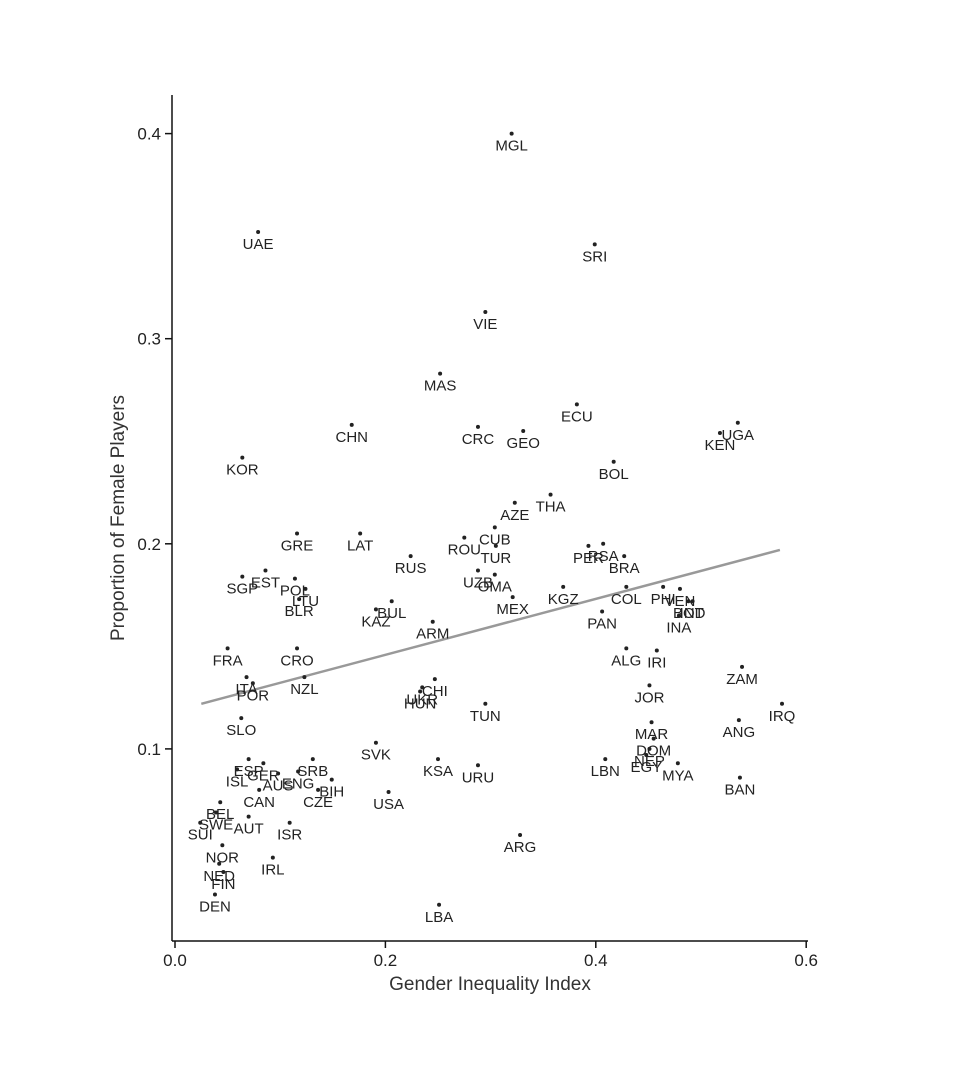  Describe the element at coordinates (304, 689) in the screenshot. I see `data-point-label: NZL` at that location.